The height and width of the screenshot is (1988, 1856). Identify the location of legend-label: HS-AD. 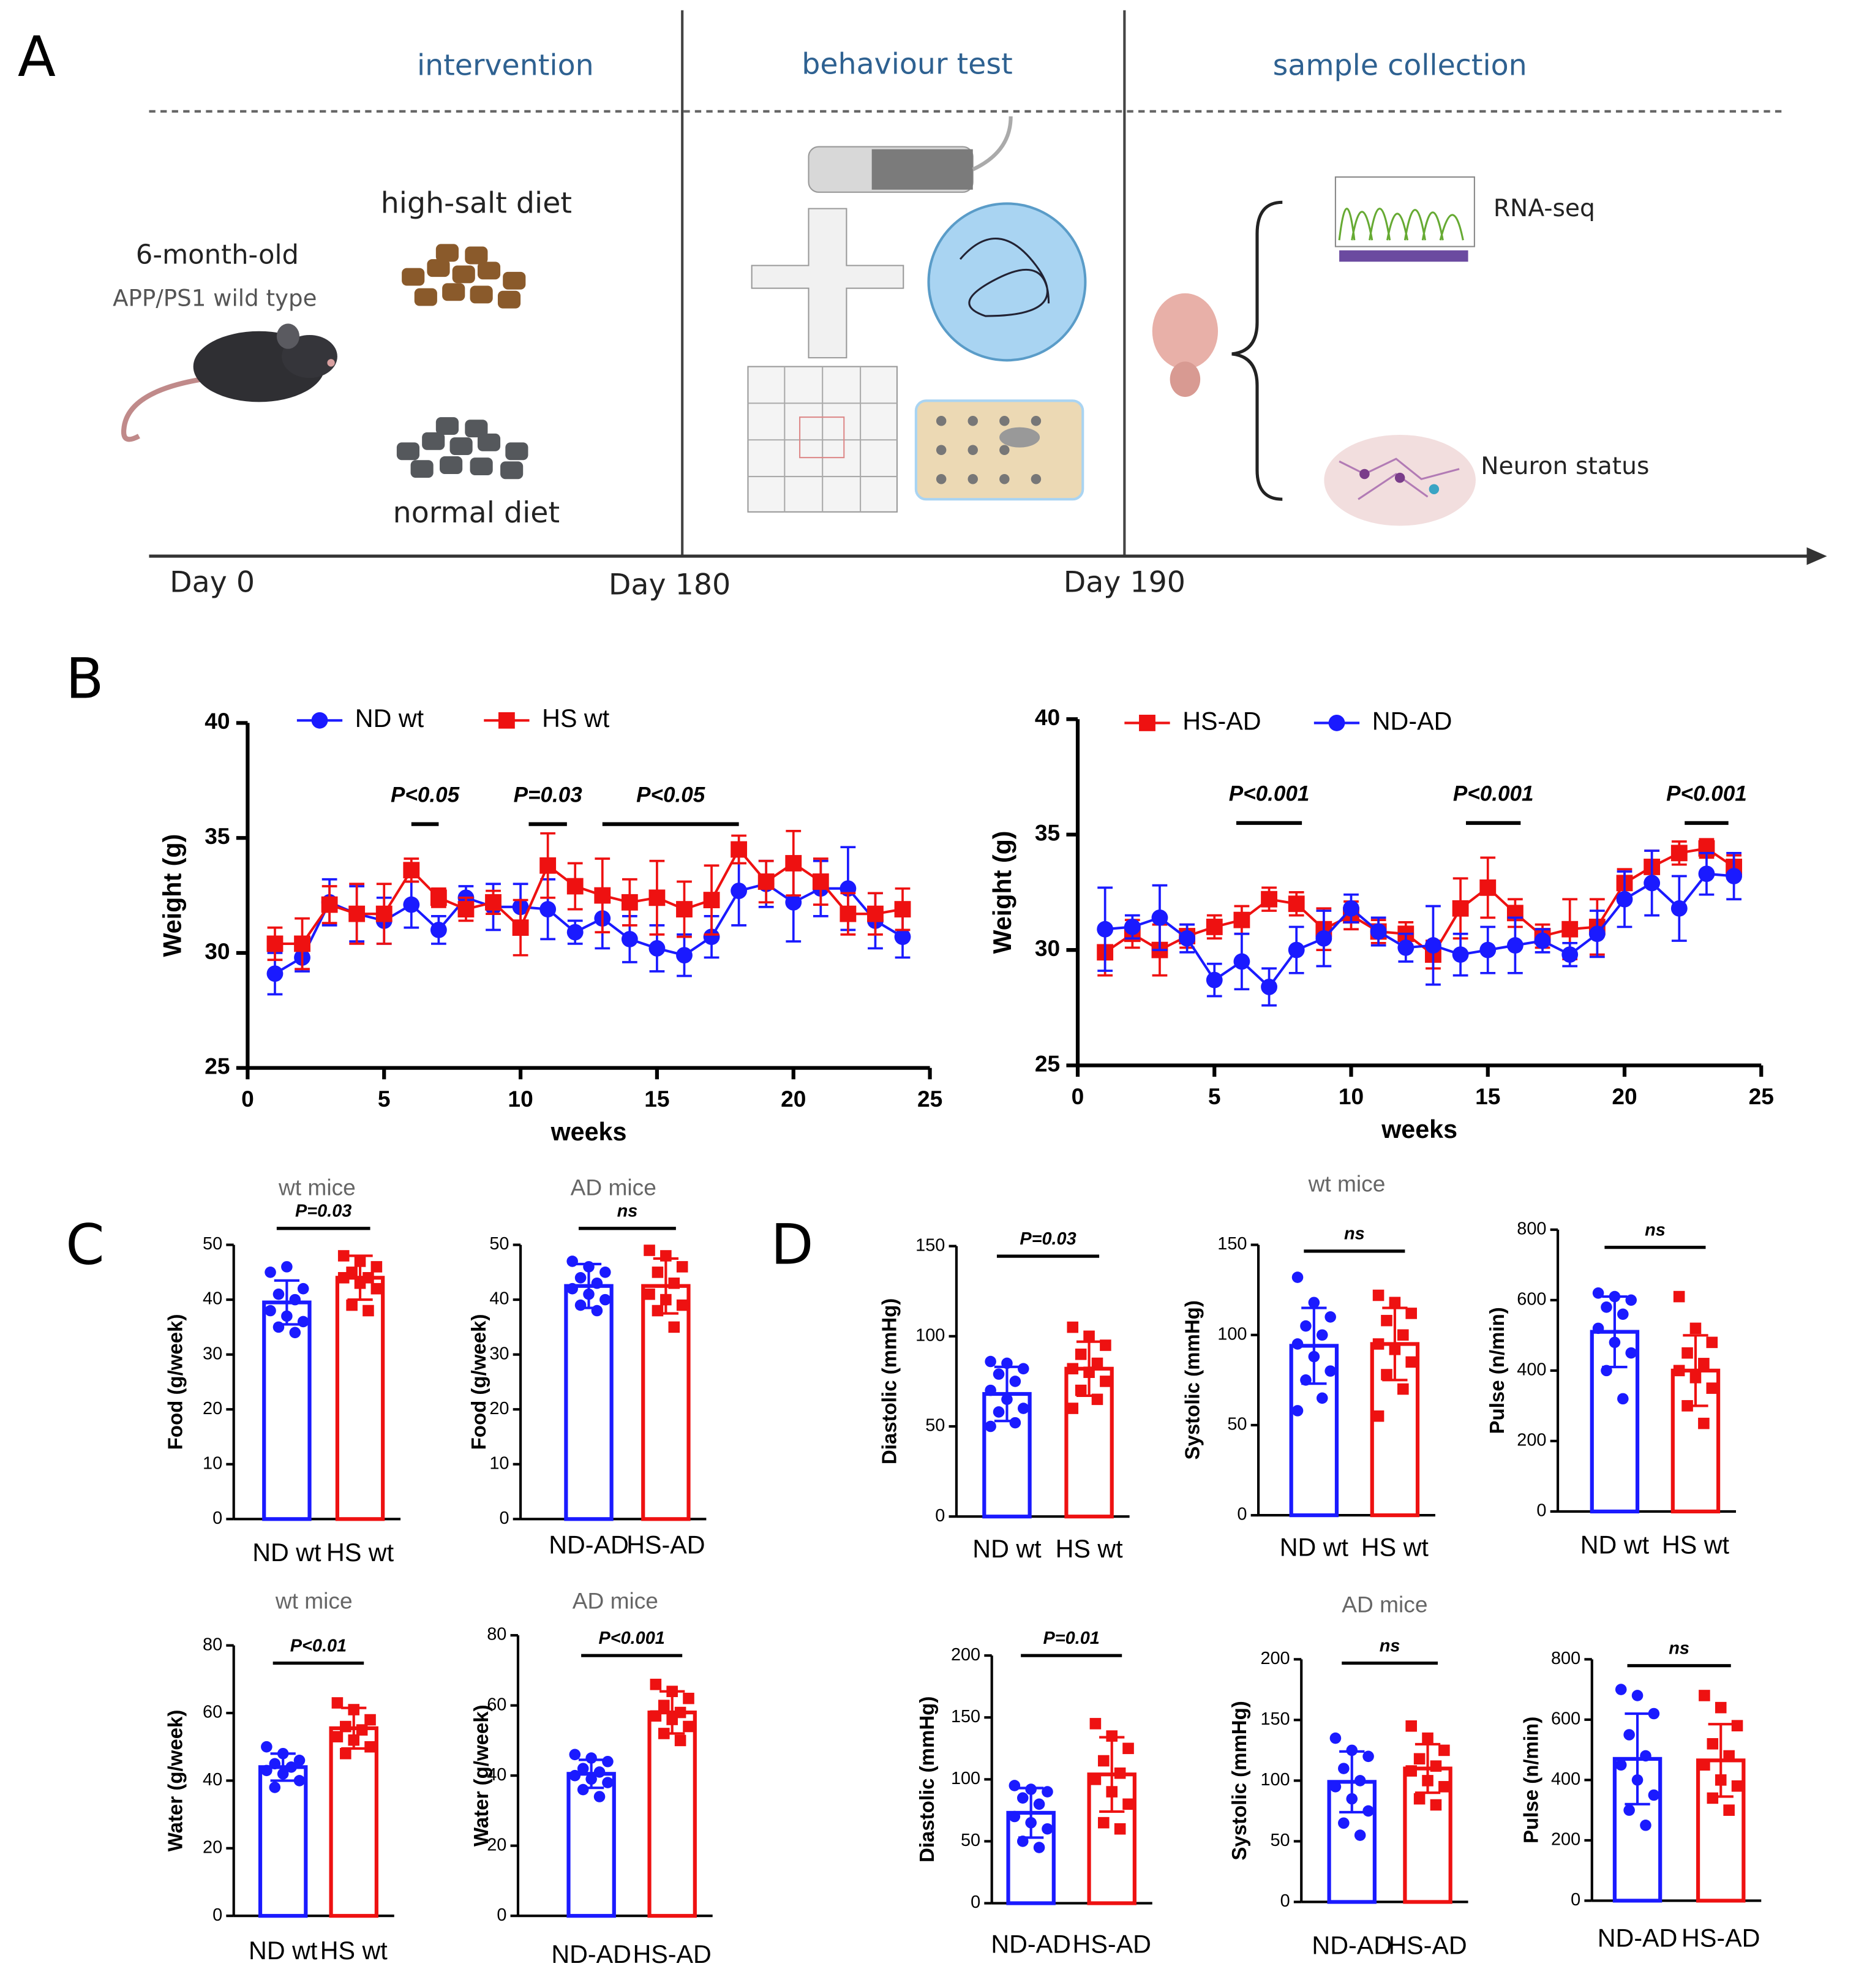
(1221, 721).